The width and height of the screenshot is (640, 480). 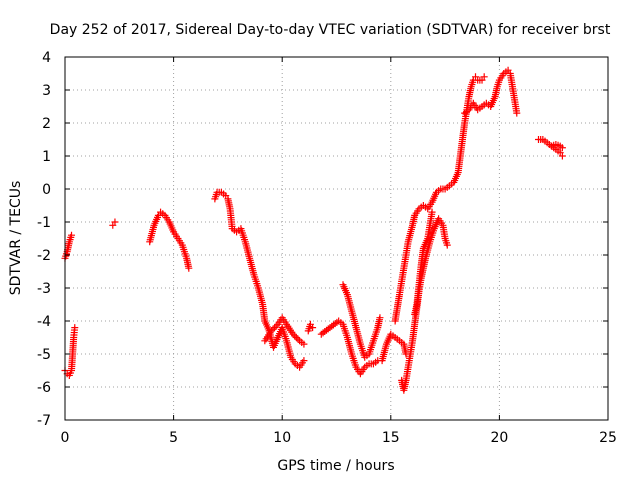 What do you see at coordinates (44, 421) in the screenshot?
I see `y-tick-label: -7` at bounding box center [44, 421].